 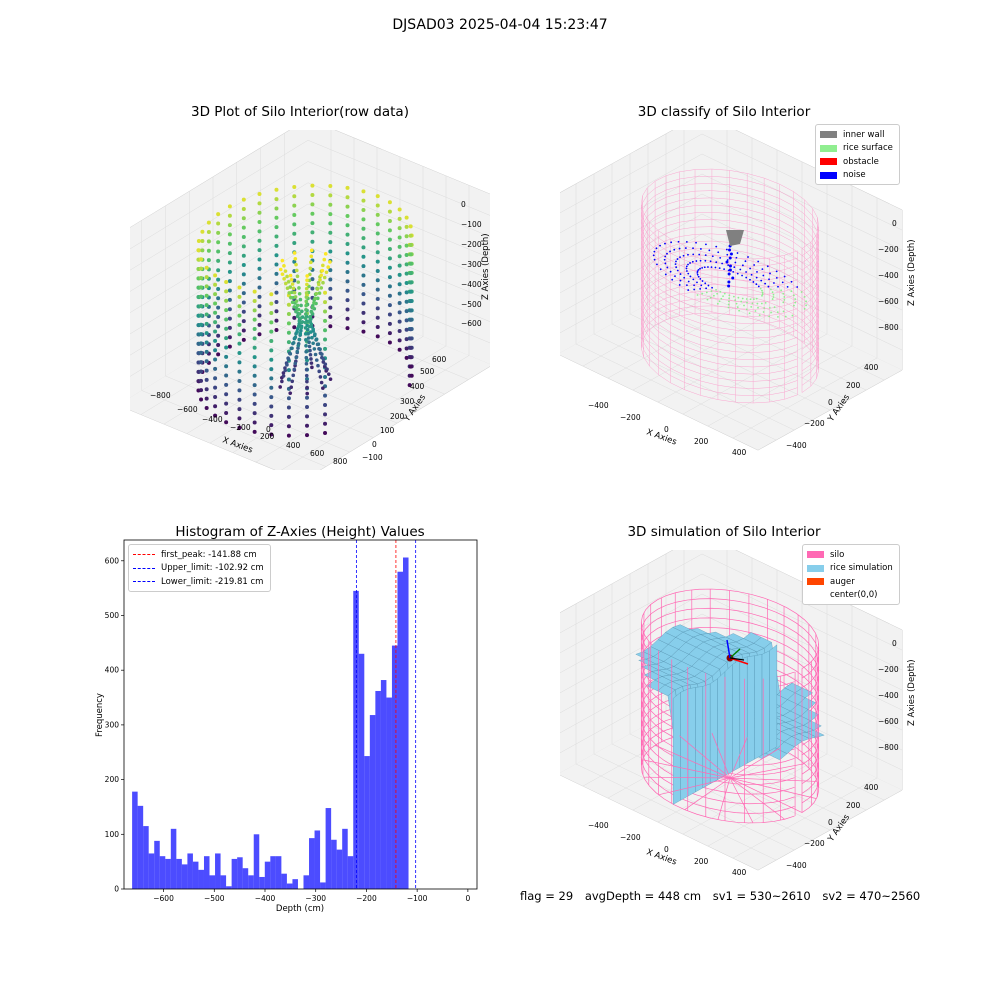 What do you see at coordinates (267, 436) in the screenshot?
I see `p1-xtick-5: 200` at bounding box center [267, 436].